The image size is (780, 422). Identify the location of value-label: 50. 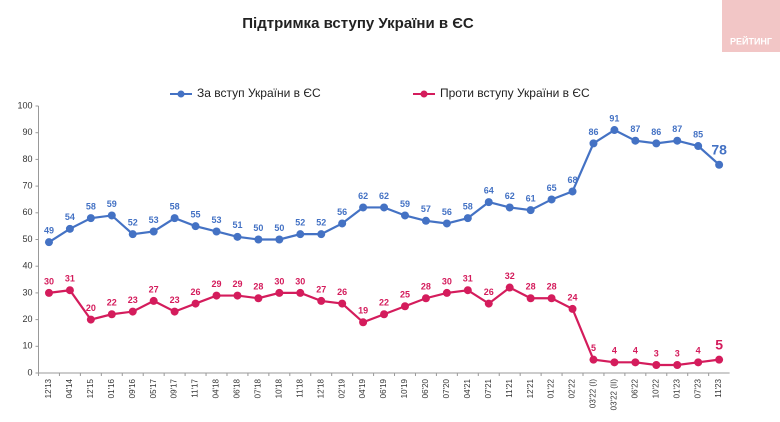
(279, 228).